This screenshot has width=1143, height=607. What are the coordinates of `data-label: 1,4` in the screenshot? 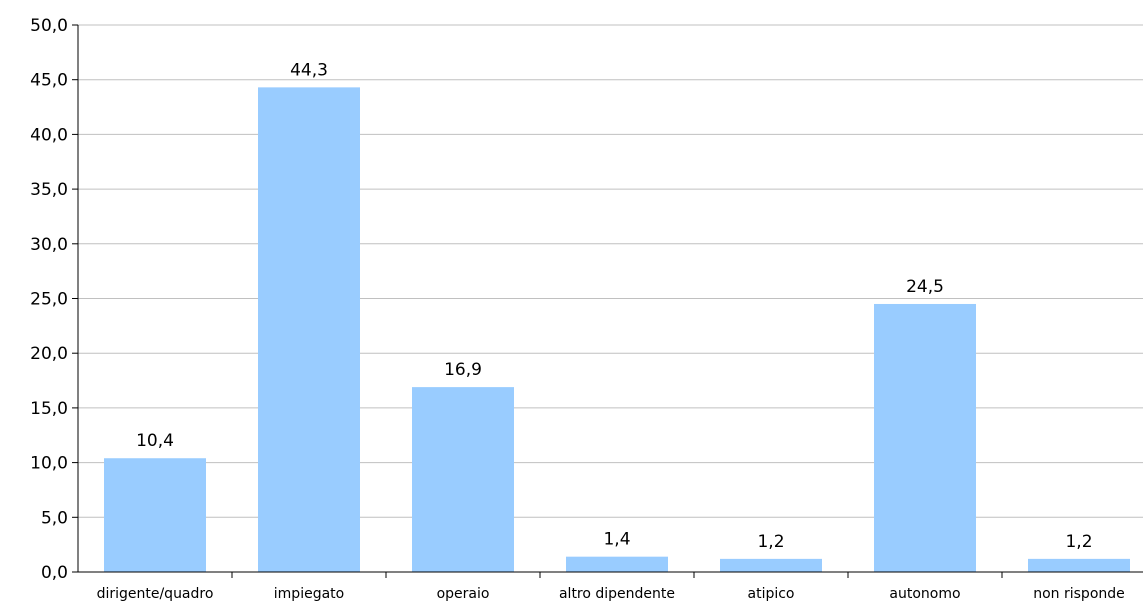 It's located at (616, 540).